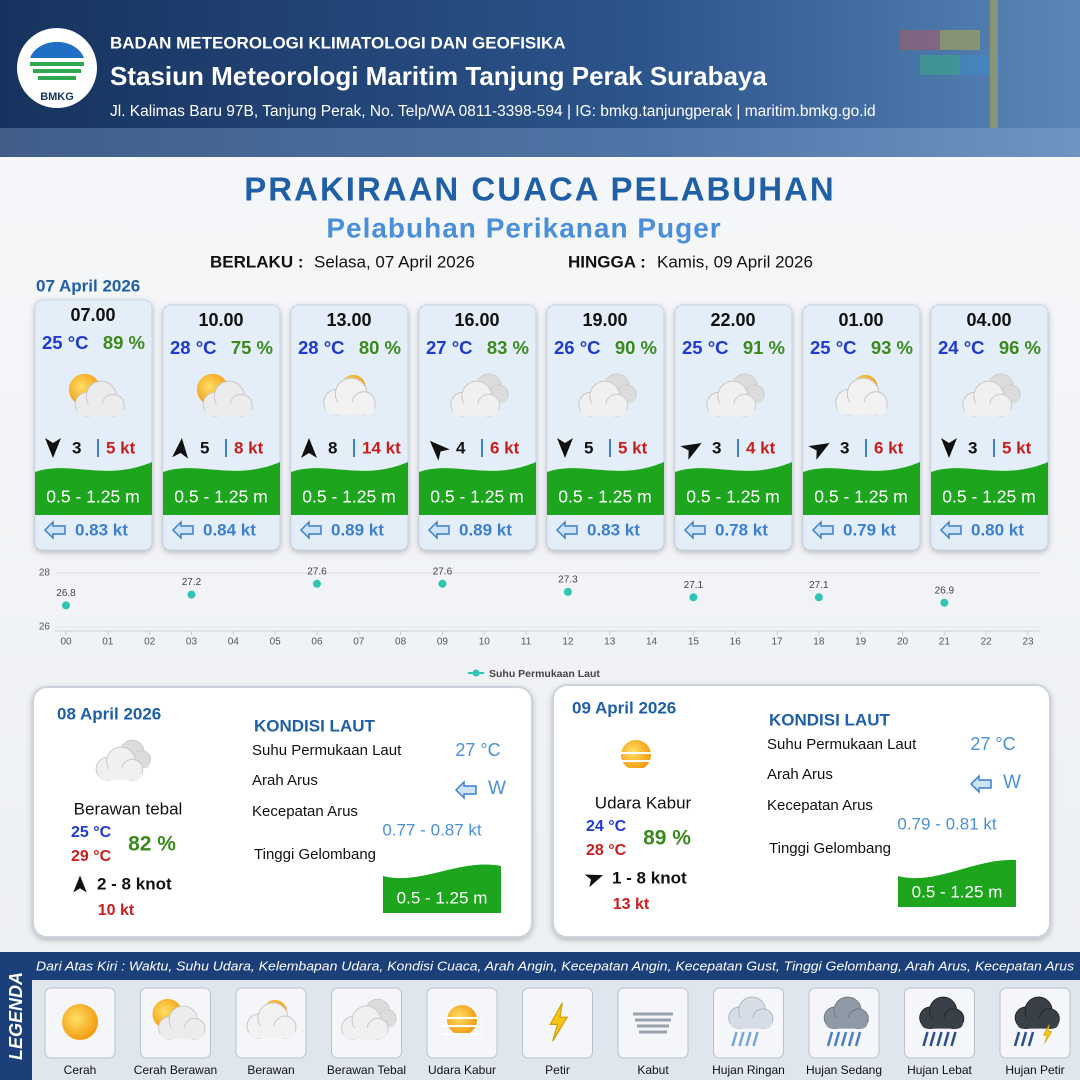 The width and height of the screenshot is (1080, 1080). I want to click on data-label: 27.6, so click(443, 571).